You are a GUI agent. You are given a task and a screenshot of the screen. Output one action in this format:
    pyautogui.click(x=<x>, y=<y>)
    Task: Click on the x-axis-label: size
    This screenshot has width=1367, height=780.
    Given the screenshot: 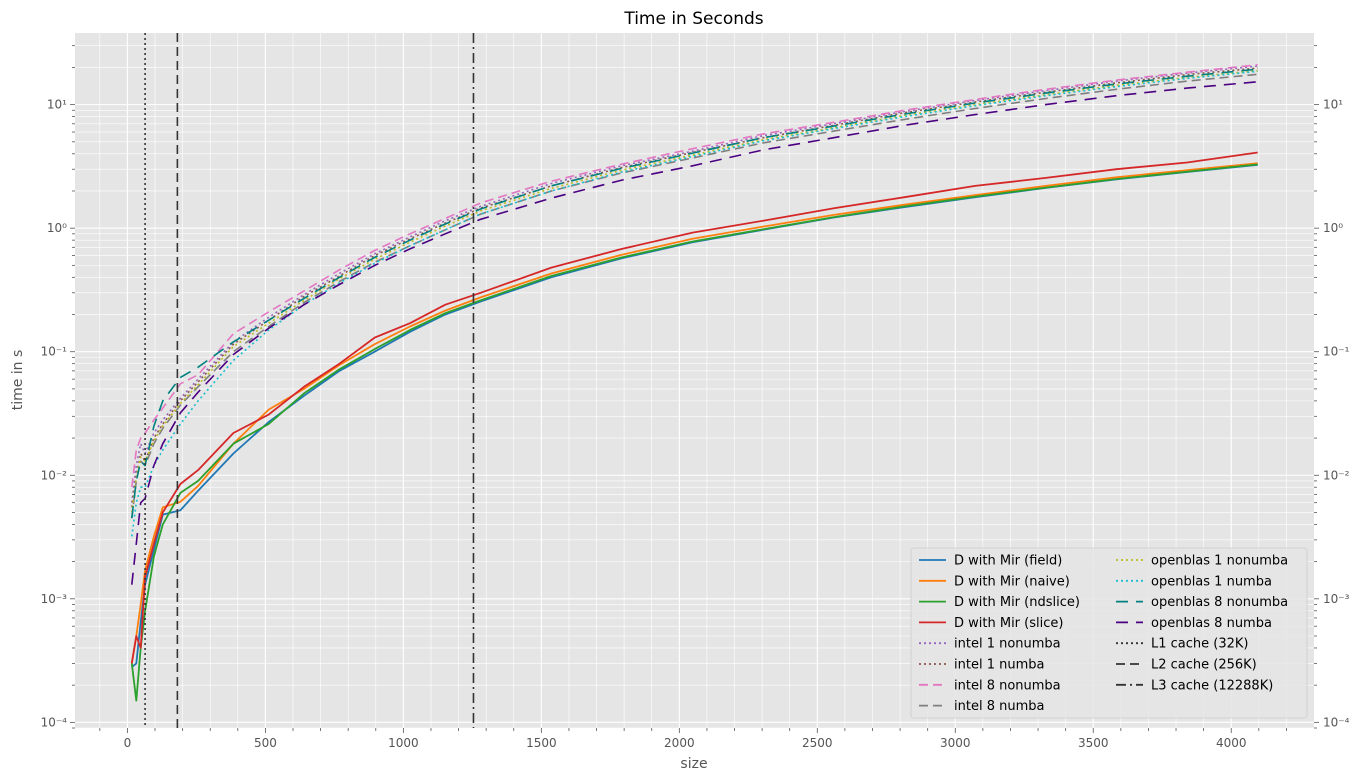 What is the action you would take?
    pyautogui.click(x=693, y=764)
    